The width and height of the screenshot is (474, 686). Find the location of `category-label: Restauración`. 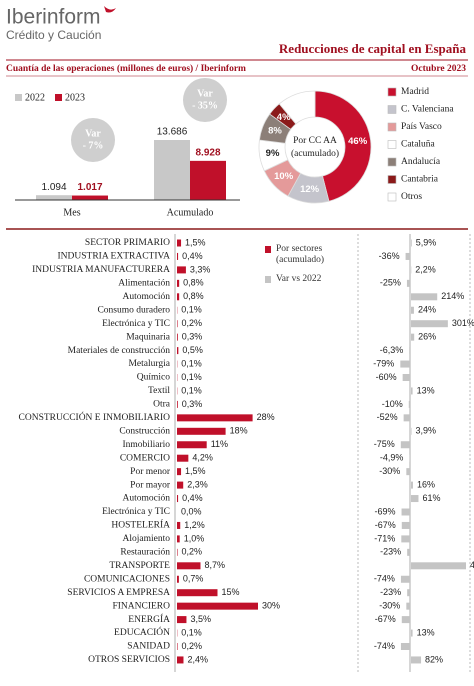

category-label: Restauración is located at coordinates (145, 553).